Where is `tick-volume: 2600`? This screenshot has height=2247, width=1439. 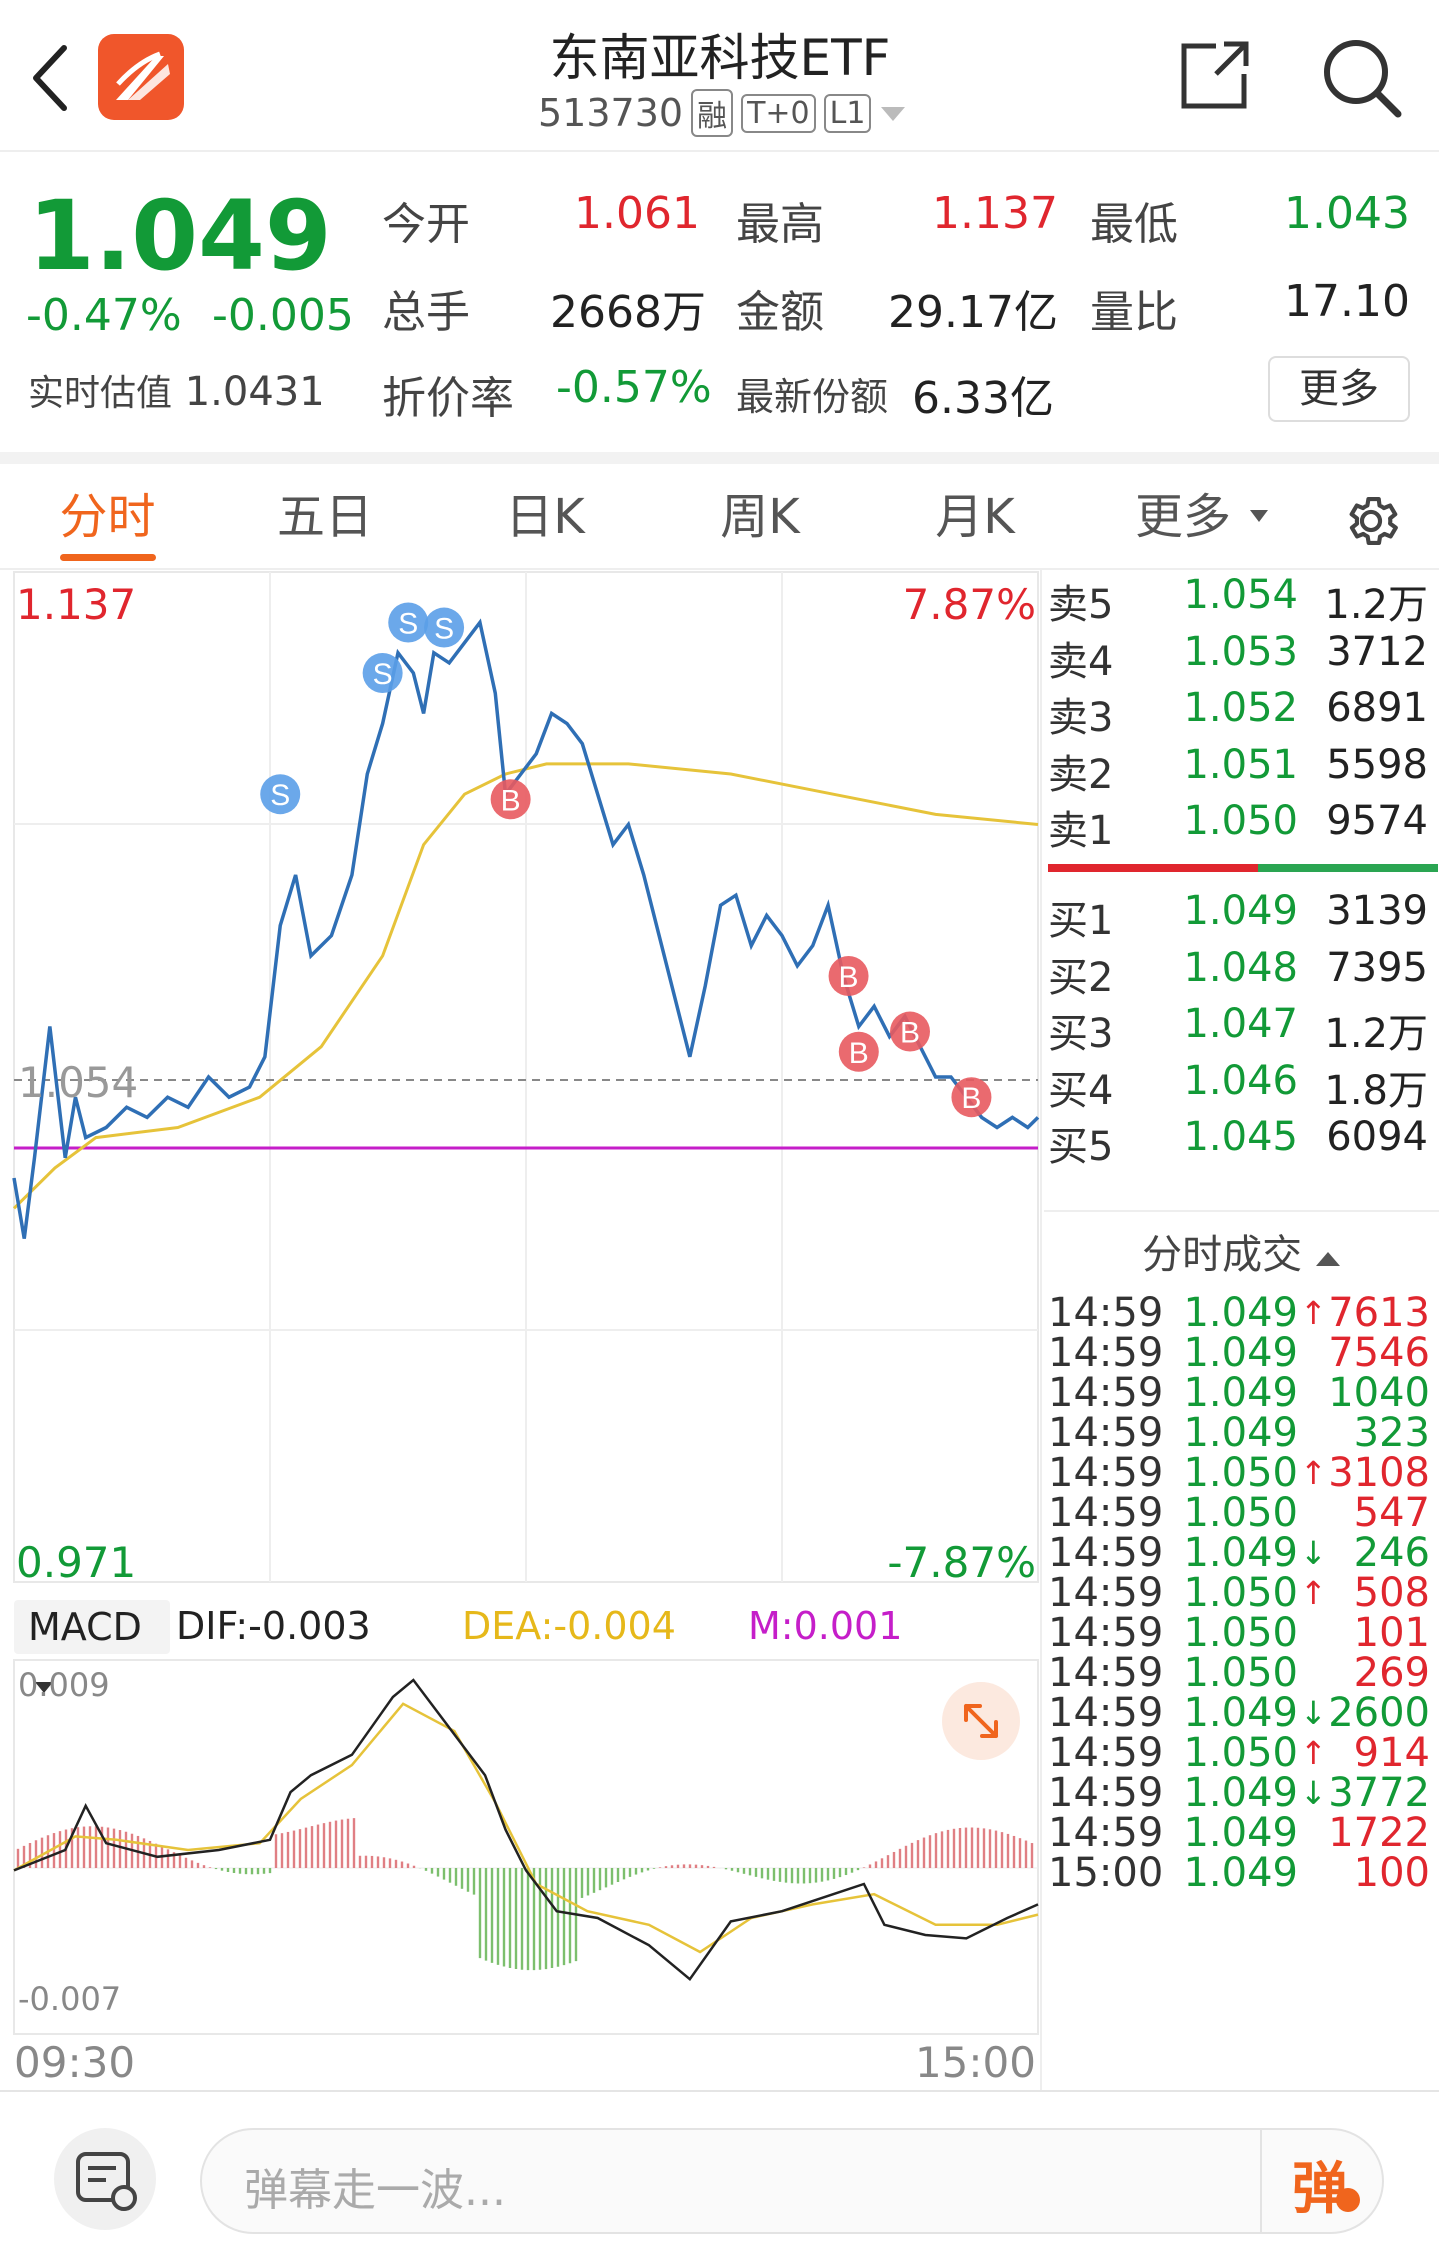 tick-volume: 2600 is located at coordinates (1379, 1713).